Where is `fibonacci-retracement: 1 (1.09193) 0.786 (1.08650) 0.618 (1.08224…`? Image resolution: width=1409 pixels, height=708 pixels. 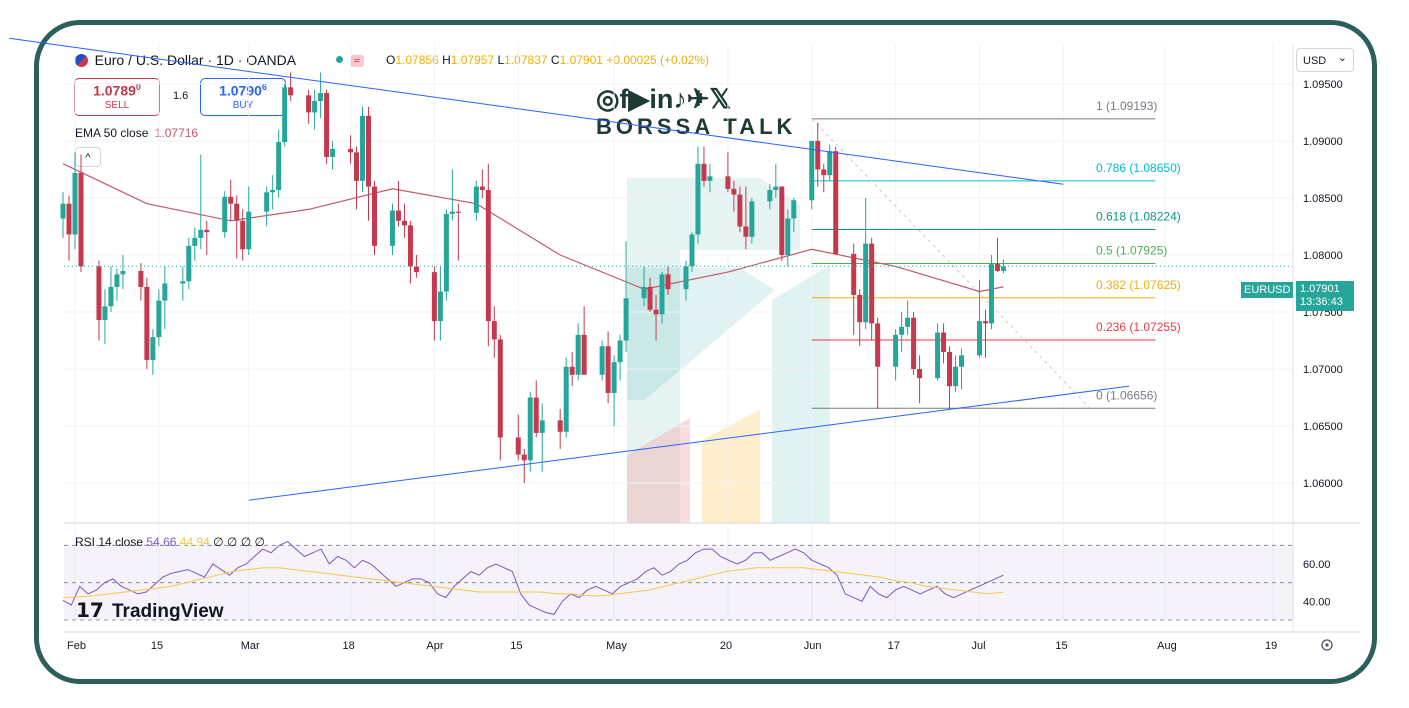 fibonacci-retracement: 1 (1.09193) 0.786 (1.08650) 0.618 (1.08224… is located at coordinates (996, 254).